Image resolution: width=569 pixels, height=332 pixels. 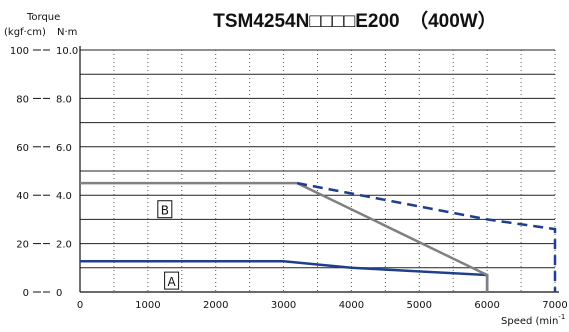 I want to click on chart-title: TSM4254N□□□□E200 （400W）, so click(x=355, y=20).